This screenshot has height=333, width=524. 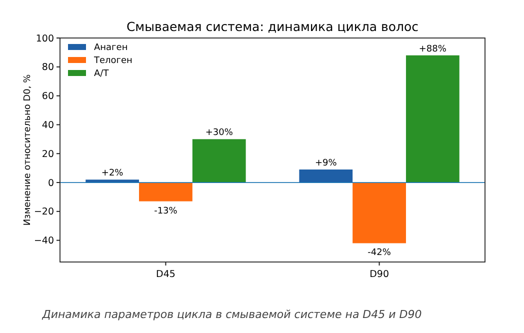 I want to click on data-label: +88%, so click(x=432, y=49).